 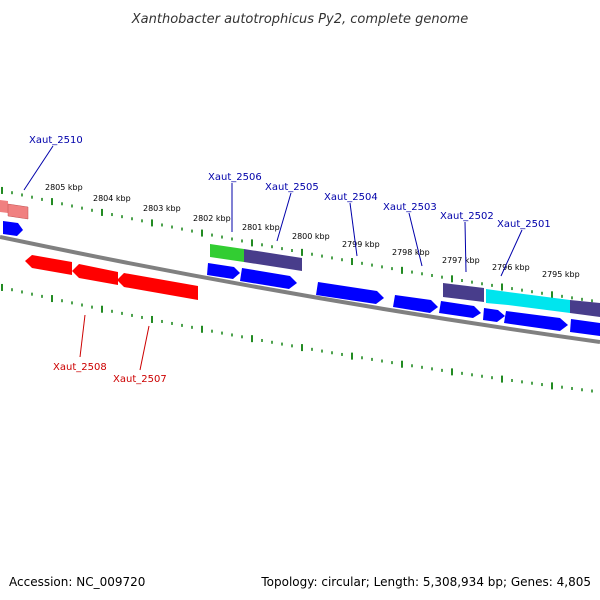 What do you see at coordinates (411, 252) in the screenshot?
I see `kbp-label: 2798 kbp` at bounding box center [411, 252].